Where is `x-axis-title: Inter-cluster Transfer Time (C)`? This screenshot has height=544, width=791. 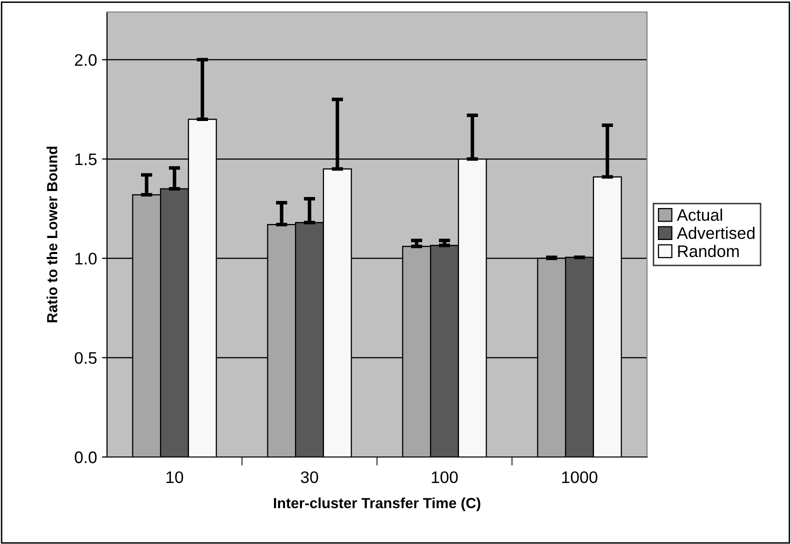
x-axis-title: Inter-cluster Transfer Time (C) is located at coordinates (377, 505).